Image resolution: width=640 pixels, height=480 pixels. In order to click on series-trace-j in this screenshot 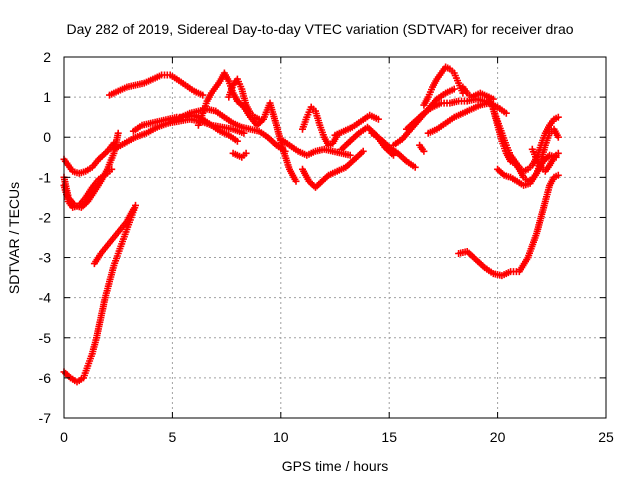, I will do `click(217, 99)`.